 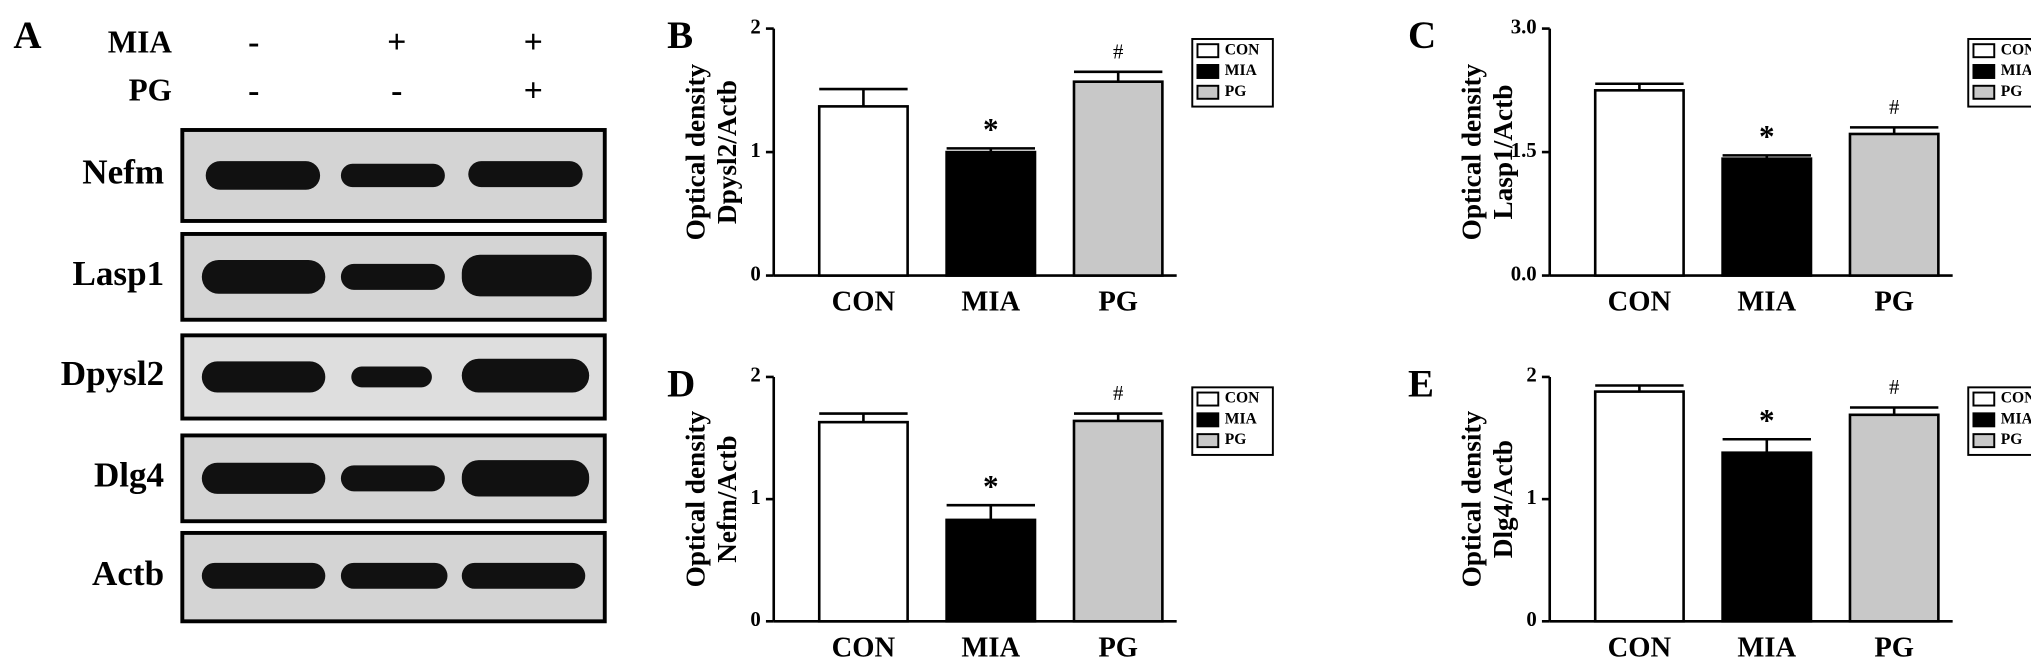 I want to click on protein-label: Dpysl2, so click(x=112, y=373).